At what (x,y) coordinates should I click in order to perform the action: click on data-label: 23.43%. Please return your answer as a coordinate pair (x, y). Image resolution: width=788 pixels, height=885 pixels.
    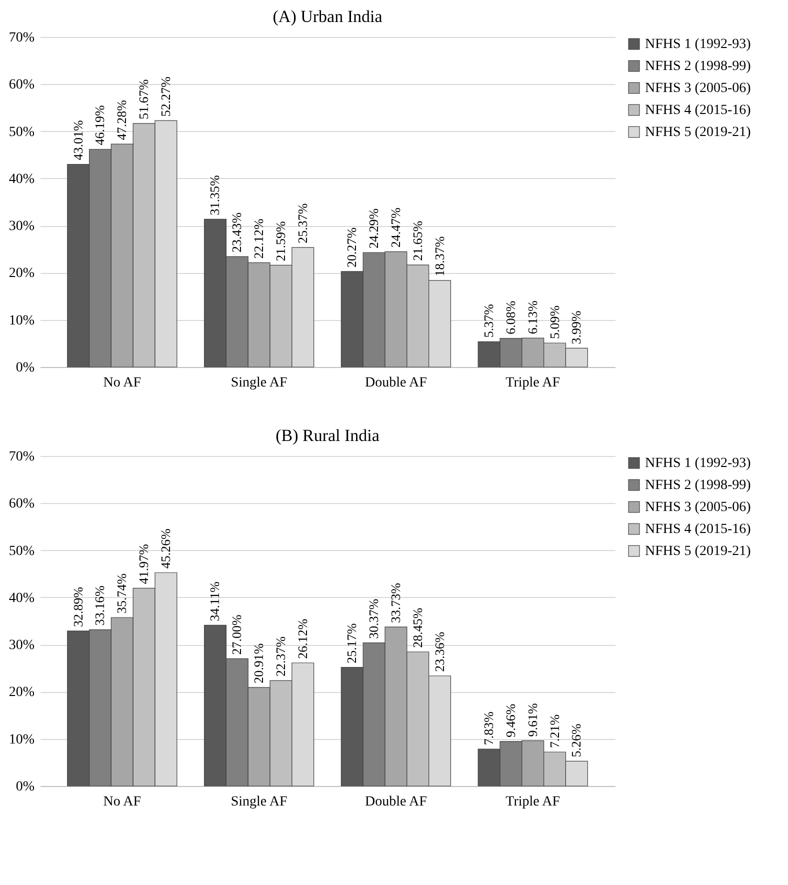
    Looking at the image, I should click on (236, 232).